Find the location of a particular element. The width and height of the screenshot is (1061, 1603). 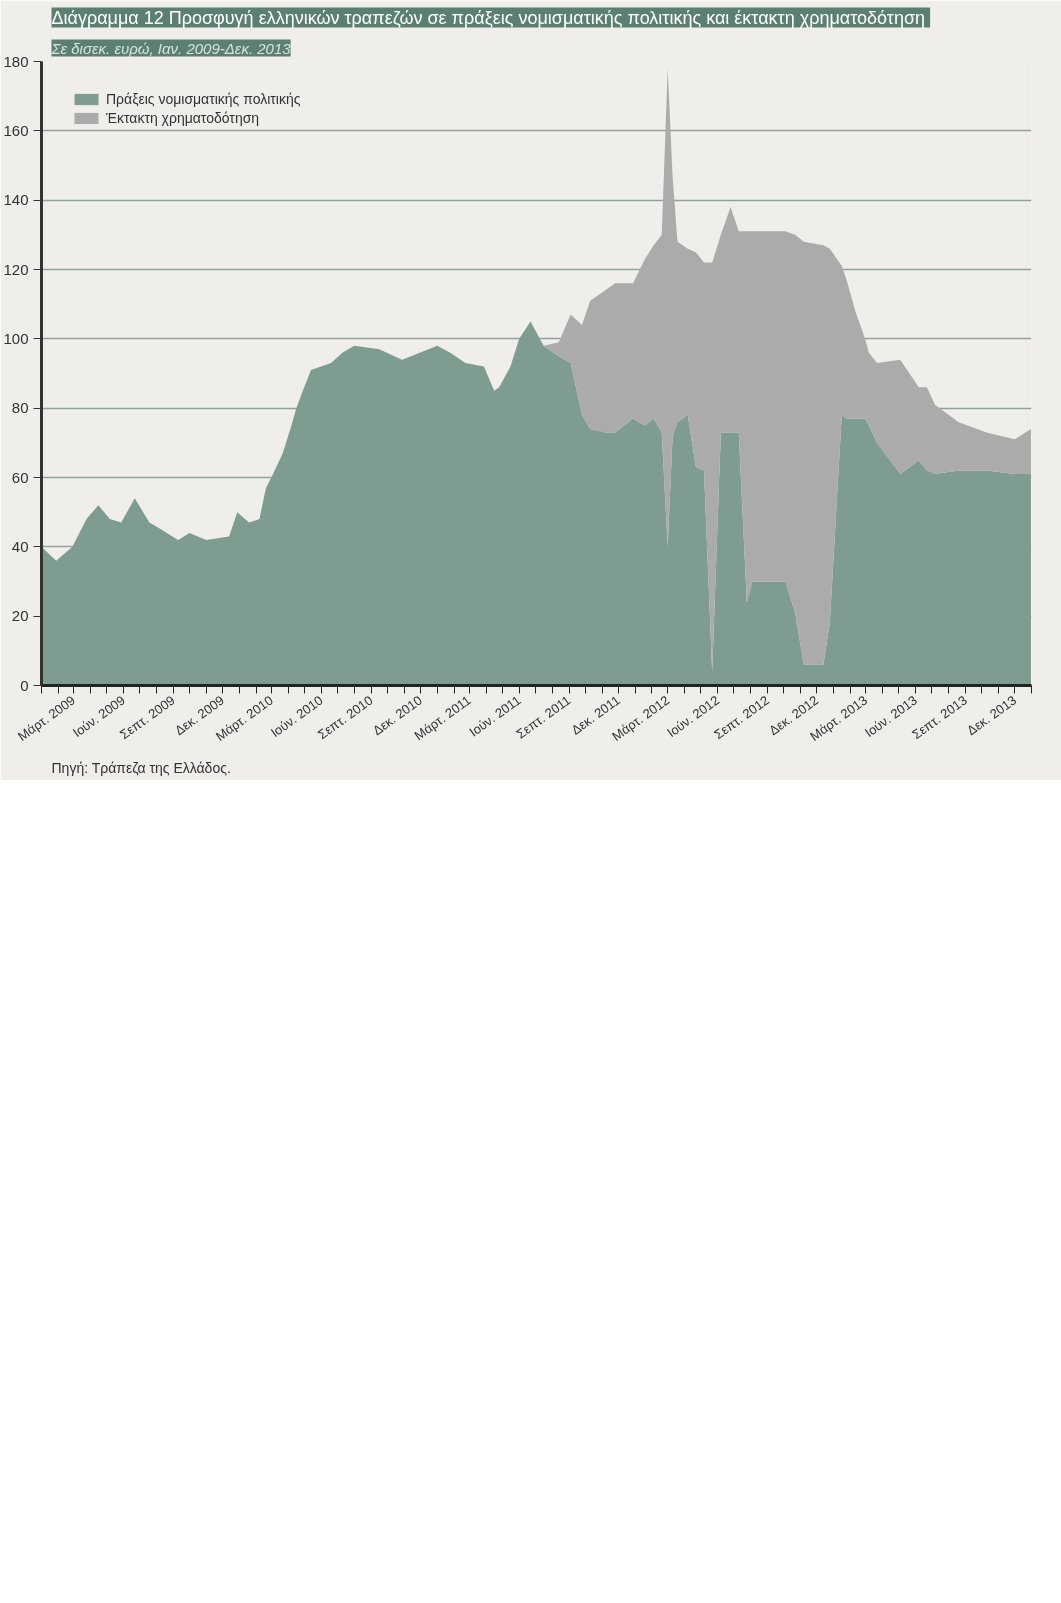

legend-label: Έκτακτη χρηματοδότηση is located at coordinates (183, 118).